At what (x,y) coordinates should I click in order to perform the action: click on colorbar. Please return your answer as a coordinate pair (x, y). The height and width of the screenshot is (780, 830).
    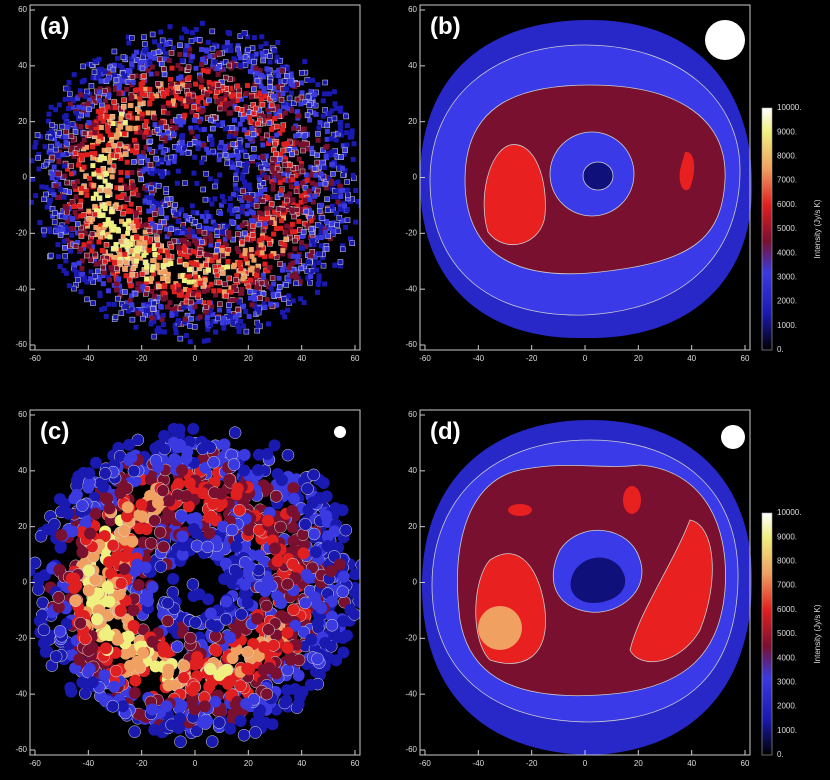
    Looking at the image, I should click on (767, 634).